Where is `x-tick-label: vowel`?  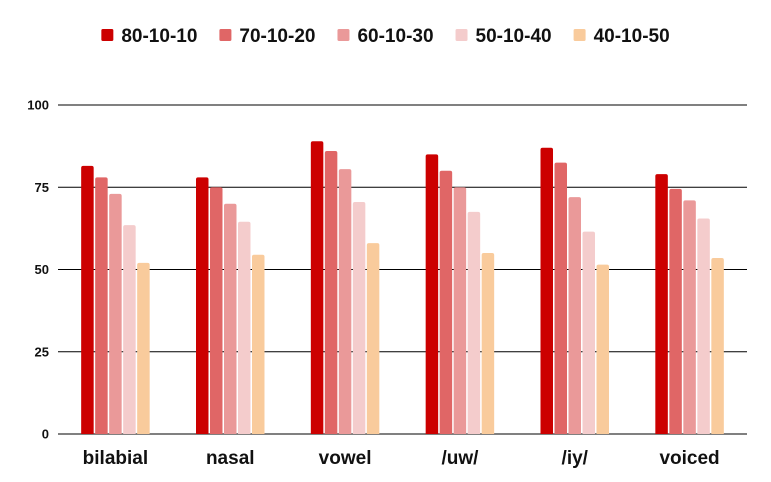
x-tick-label: vowel is located at coordinates (345, 458).